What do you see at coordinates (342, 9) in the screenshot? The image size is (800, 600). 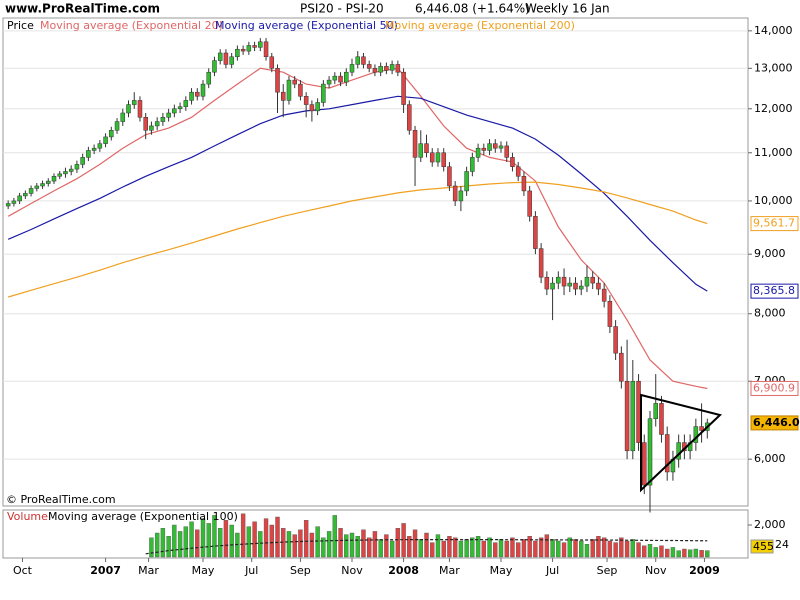 I see `chart-title: PSI20 - PSI-20` at bounding box center [342, 9].